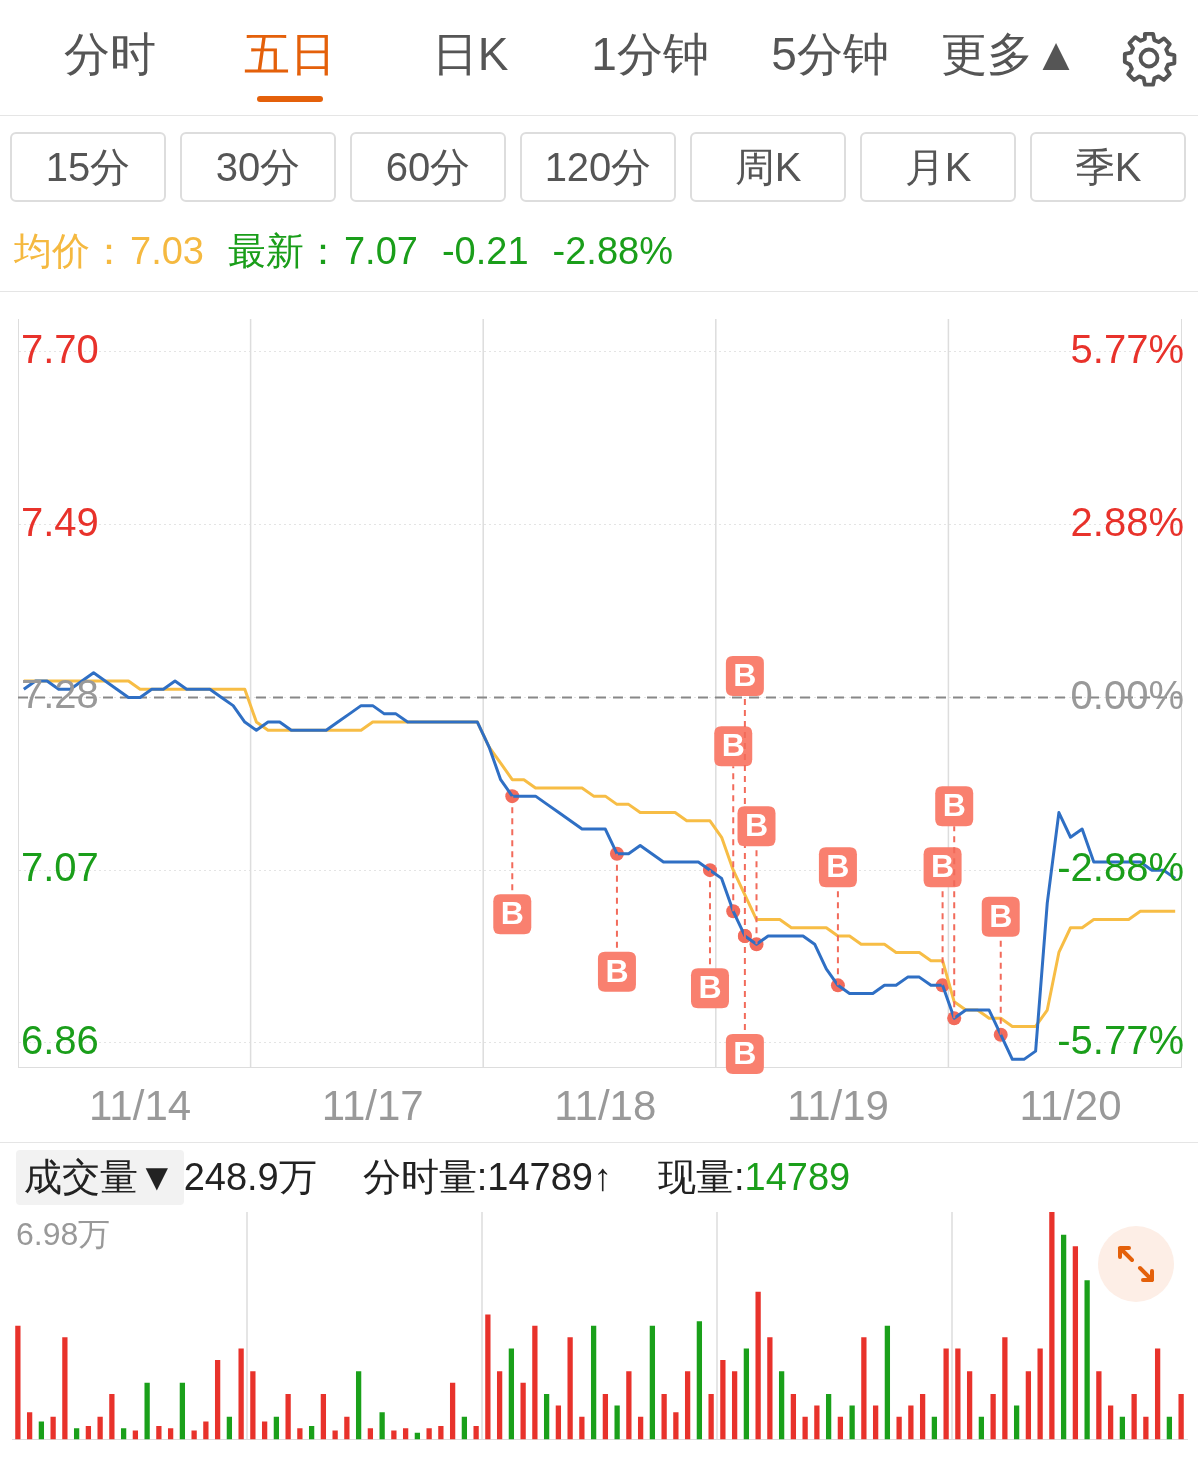 This screenshot has height=1473, width=1198. Describe the element at coordinates (612, 251) in the screenshot. I see `text: -2.88%` at that location.